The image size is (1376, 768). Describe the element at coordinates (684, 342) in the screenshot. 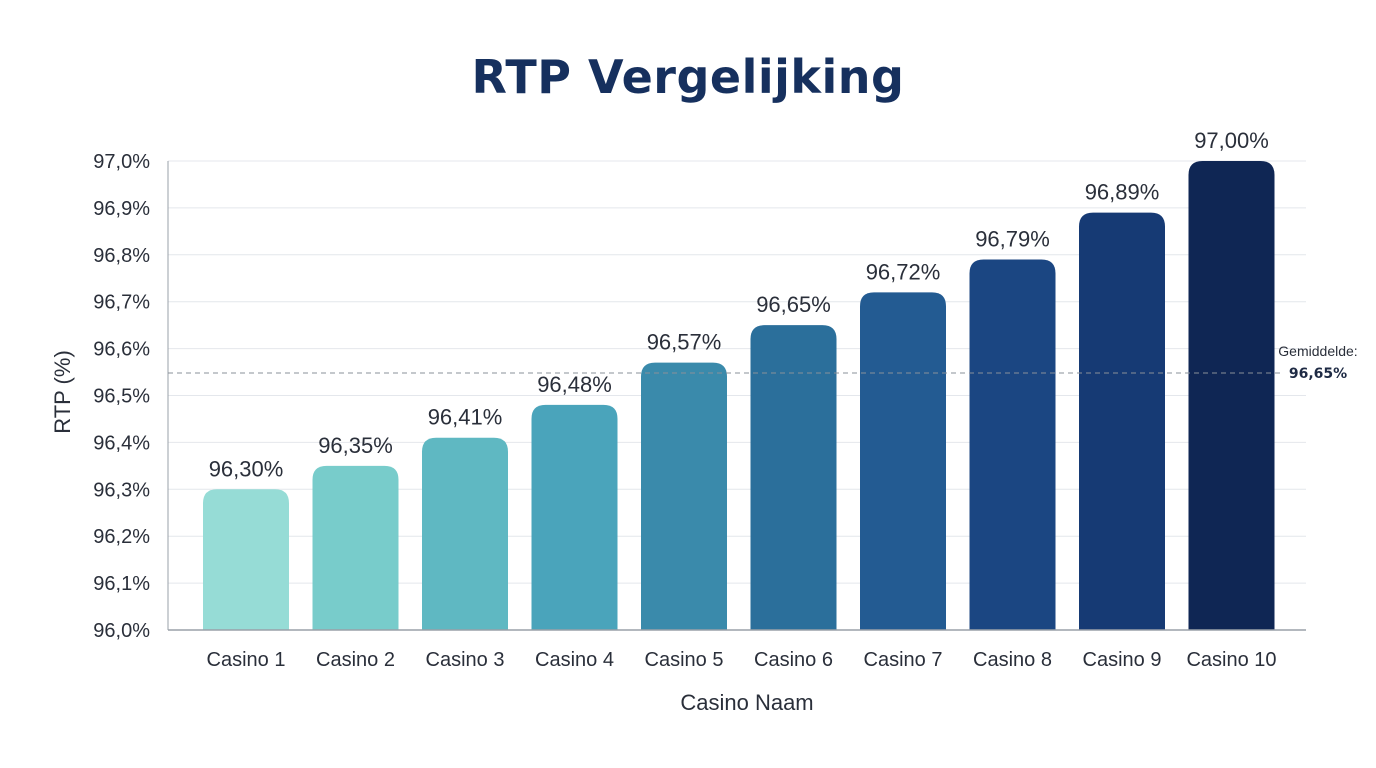

I see `value-label: 96,57%` at that location.